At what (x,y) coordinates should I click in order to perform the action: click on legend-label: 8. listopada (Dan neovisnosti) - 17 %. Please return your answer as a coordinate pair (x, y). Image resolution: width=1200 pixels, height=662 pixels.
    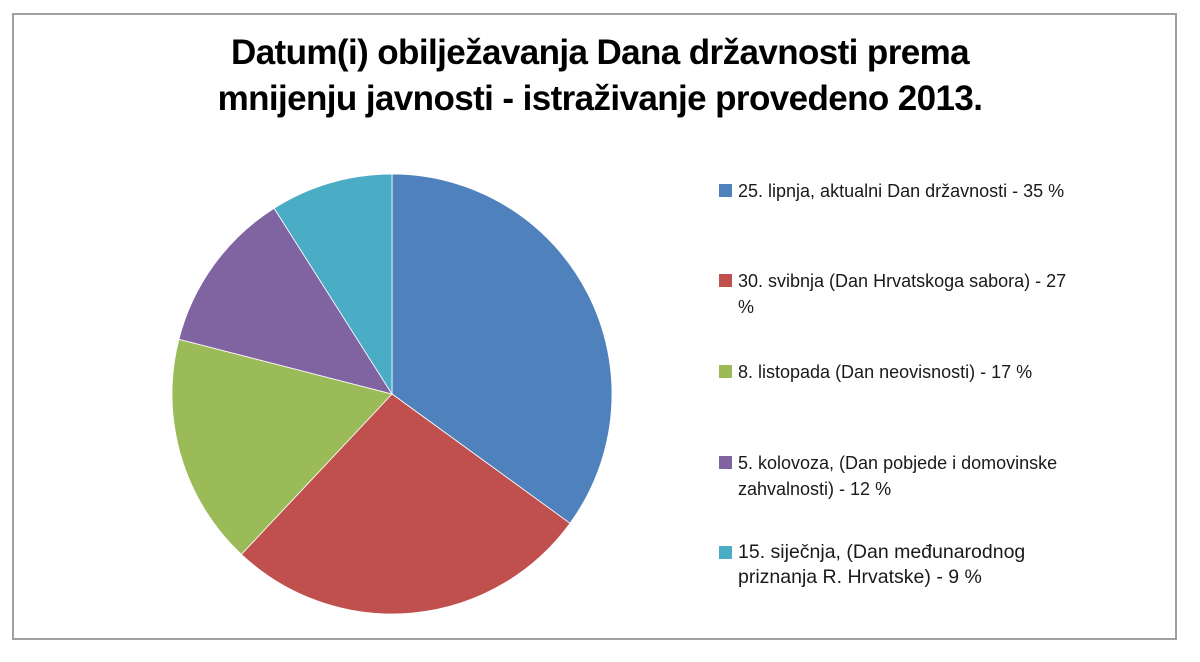
    Looking at the image, I should click on (948, 372).